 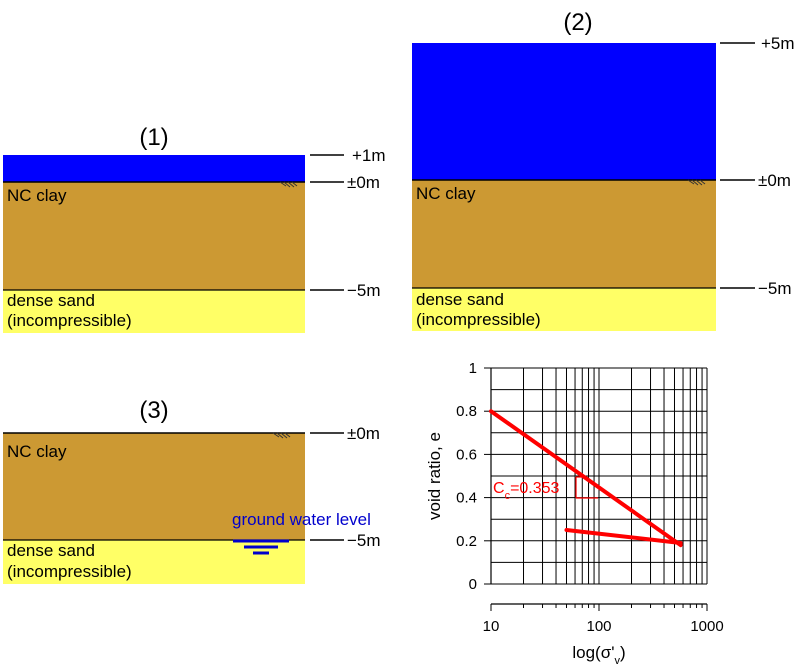 What do you see at coordinates (526, 491) in the screenshot?
I see `cc-annotation-label: Cc=0.353` at bounding box center [526, 491].